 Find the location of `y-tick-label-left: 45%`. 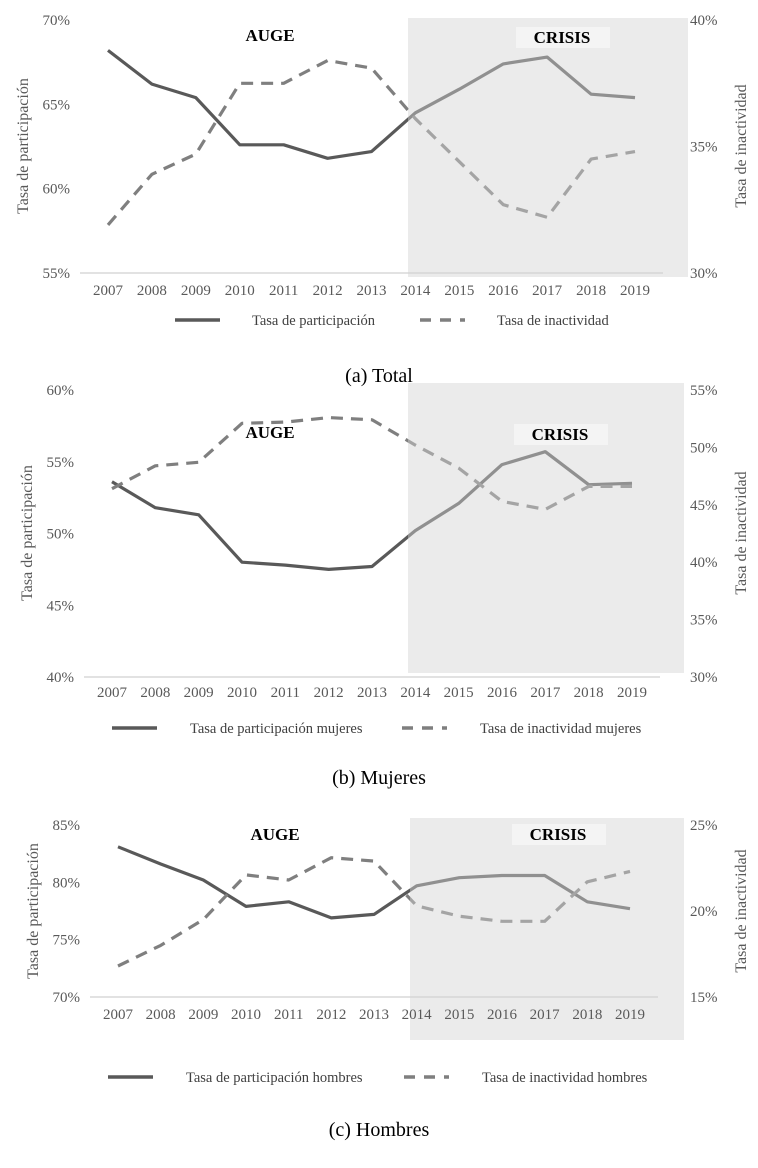

y-tick-label-left: 45% is located at coordinates (61, 606).